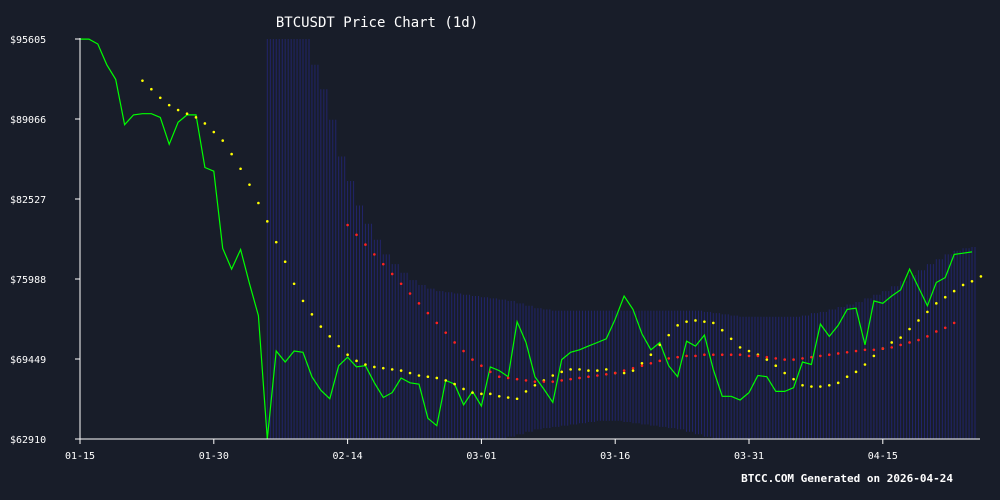 The height and width of the screenshot is (500, 1000). Describe the element at coordinates (28, 40) in the screenshot. I see `y-tick-label: $95605` at that location.